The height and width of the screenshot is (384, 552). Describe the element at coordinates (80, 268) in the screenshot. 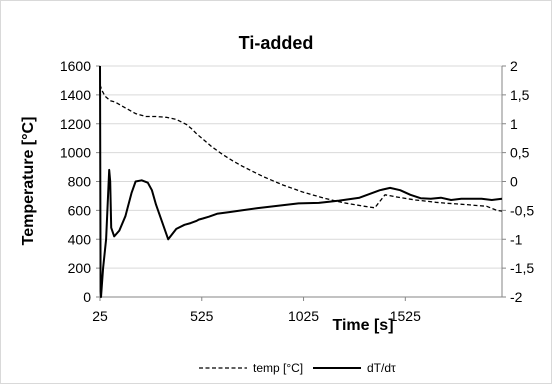

I see `y-tick-label: 200` at that location.